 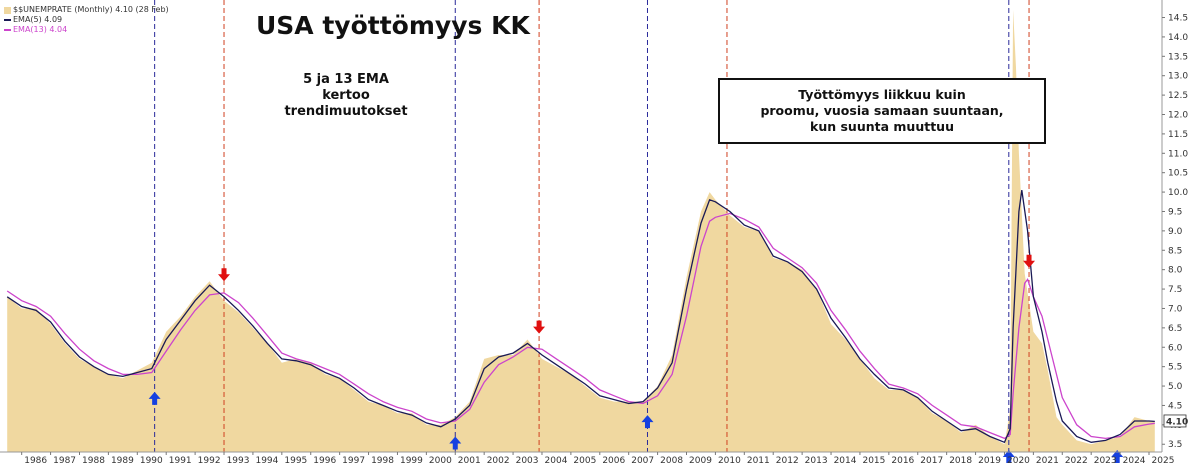 I want to click on y-tick-label: 12.5, so click(x=1178, y=96).